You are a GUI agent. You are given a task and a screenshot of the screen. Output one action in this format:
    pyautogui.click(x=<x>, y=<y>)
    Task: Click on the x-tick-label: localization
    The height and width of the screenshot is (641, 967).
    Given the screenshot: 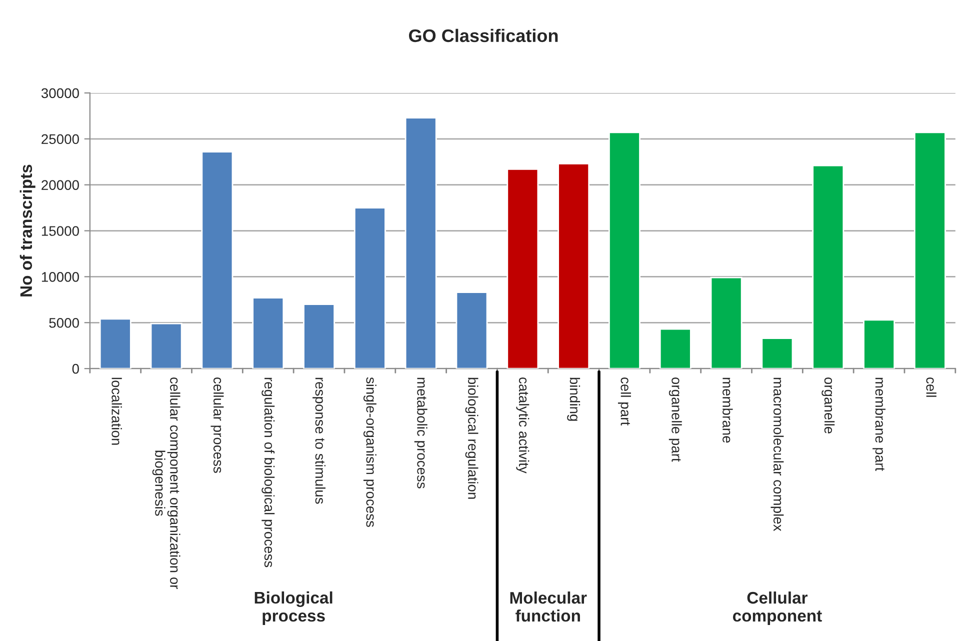 What is the action you would take?
    pyautogui.click(x=117, y=411)
    